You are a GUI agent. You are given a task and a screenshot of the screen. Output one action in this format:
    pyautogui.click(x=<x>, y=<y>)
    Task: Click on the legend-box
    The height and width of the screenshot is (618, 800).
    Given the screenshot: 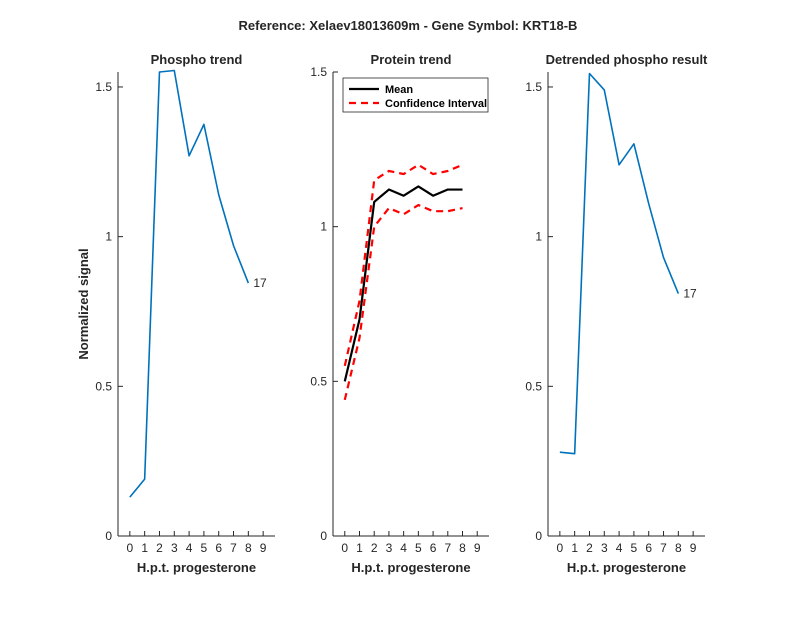 What is the action you would take?
    pyautogui.click(x=415, y=95)
    